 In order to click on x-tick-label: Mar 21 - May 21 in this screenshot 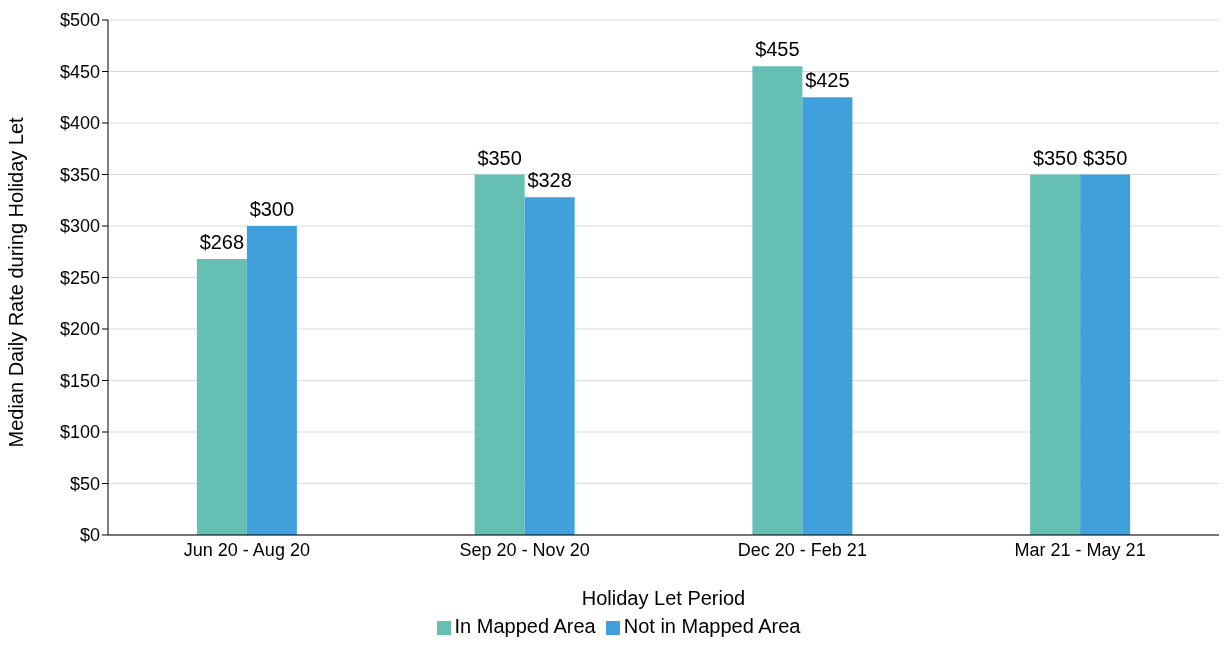, I will do `click(1080, 549)`.